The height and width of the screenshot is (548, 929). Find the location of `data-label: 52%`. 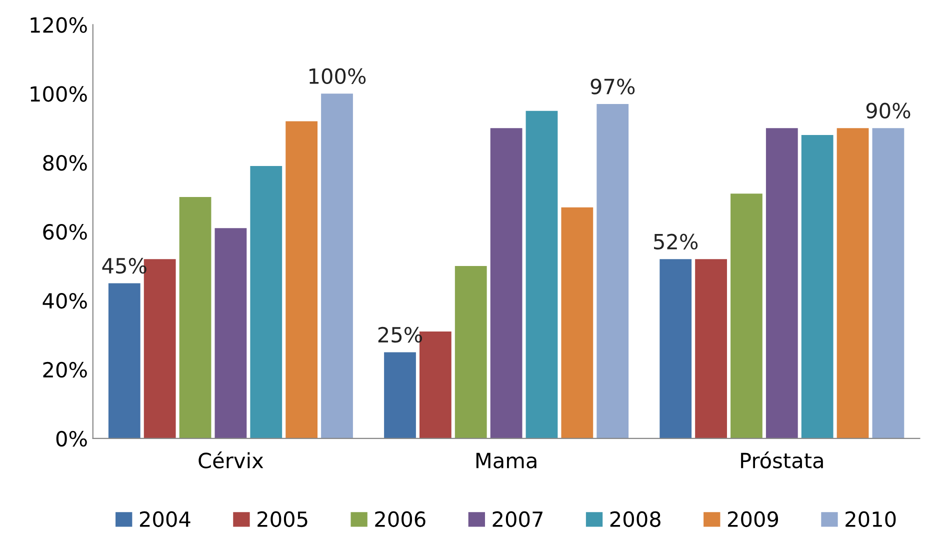

data-label: 52% is located at coordinates (676, 242).